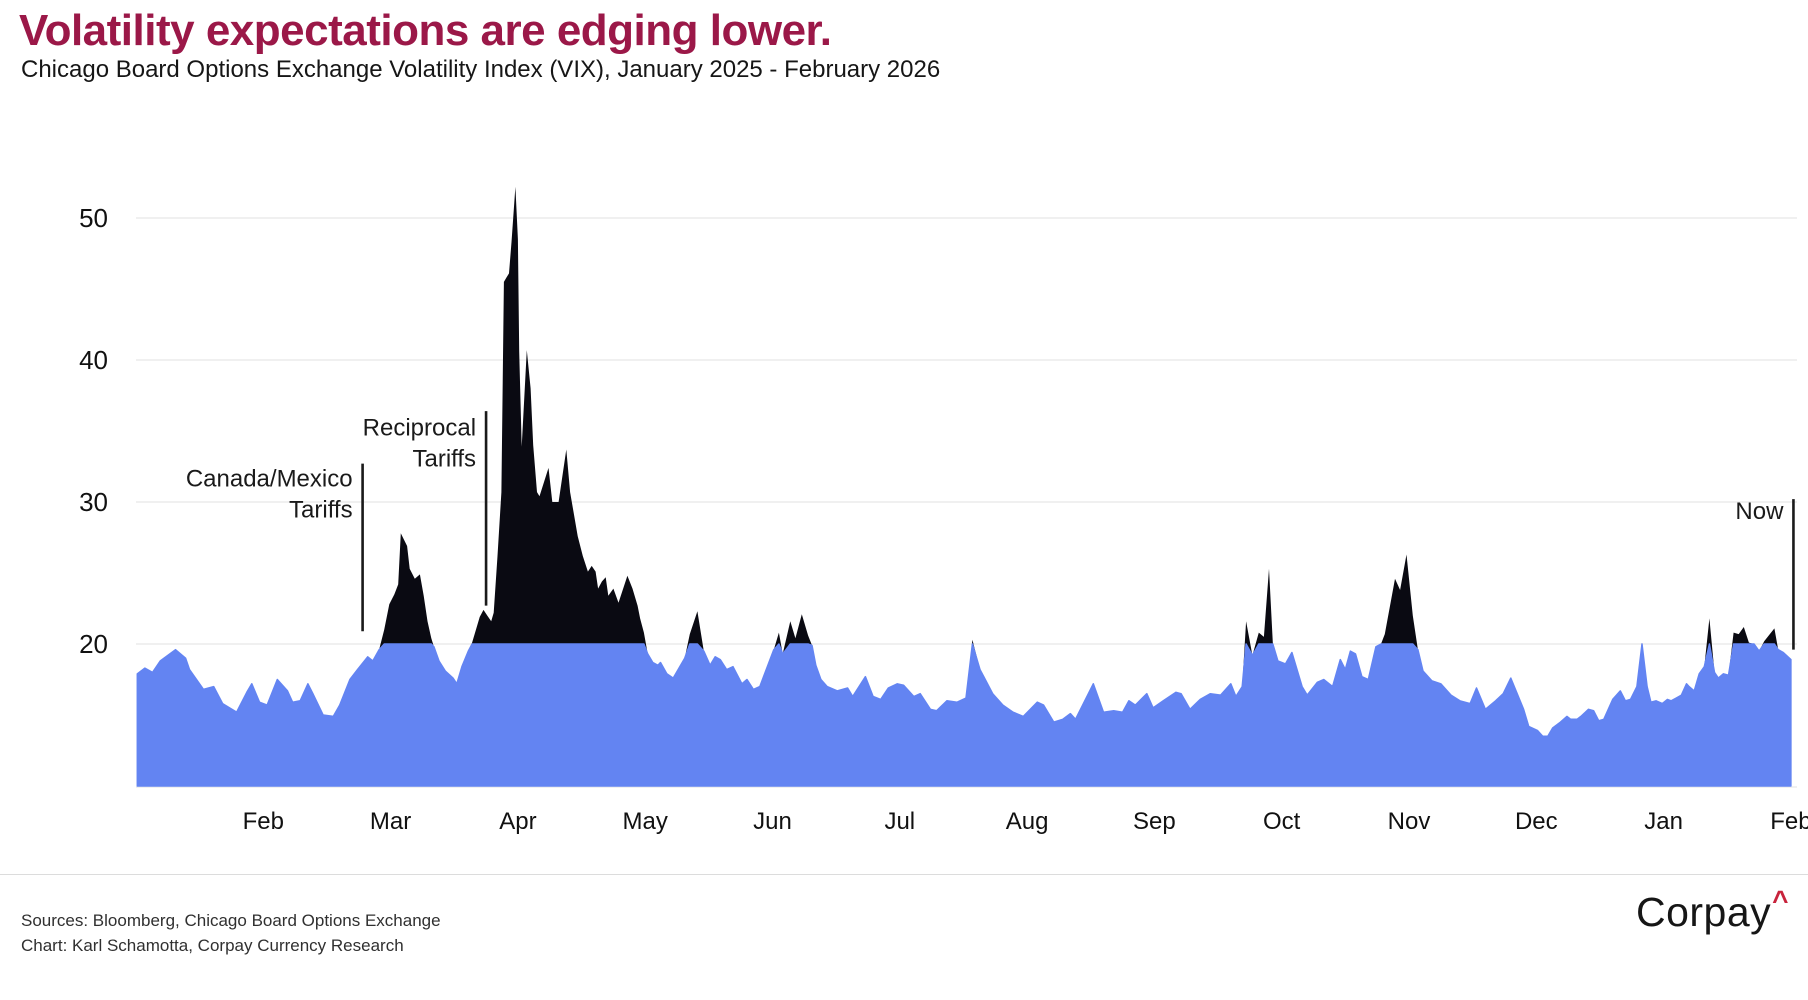  What do you see at coordinates (1536, 821) in the screenshot?
I see `x-axis-month-label: Dec` at bounding box center [1536, 821].